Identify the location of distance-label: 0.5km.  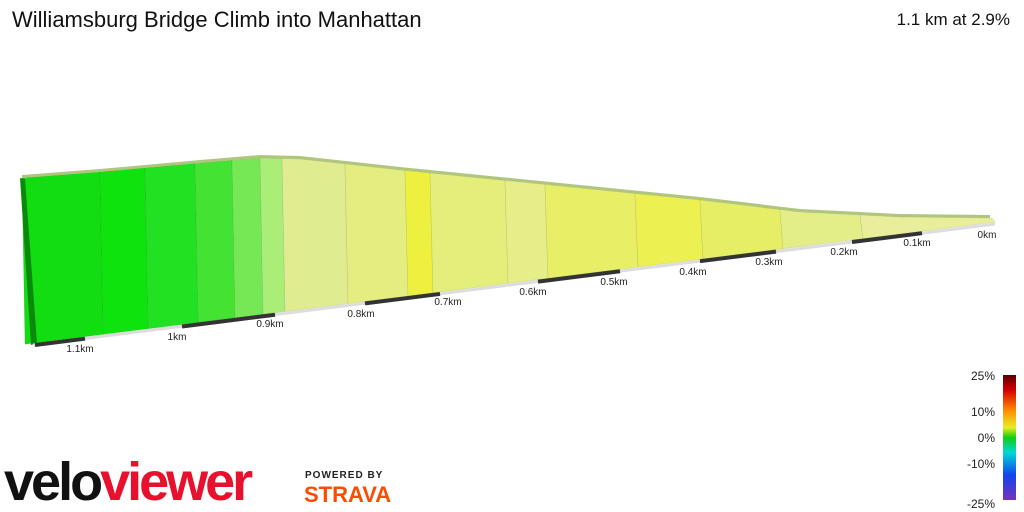
(613, 282).